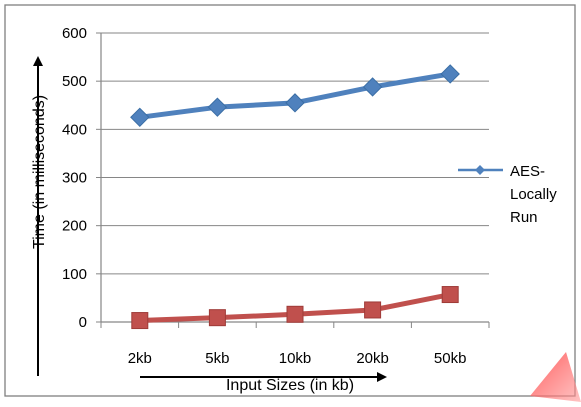  I want to click on y-tick-label: 200, so click(74, 226).